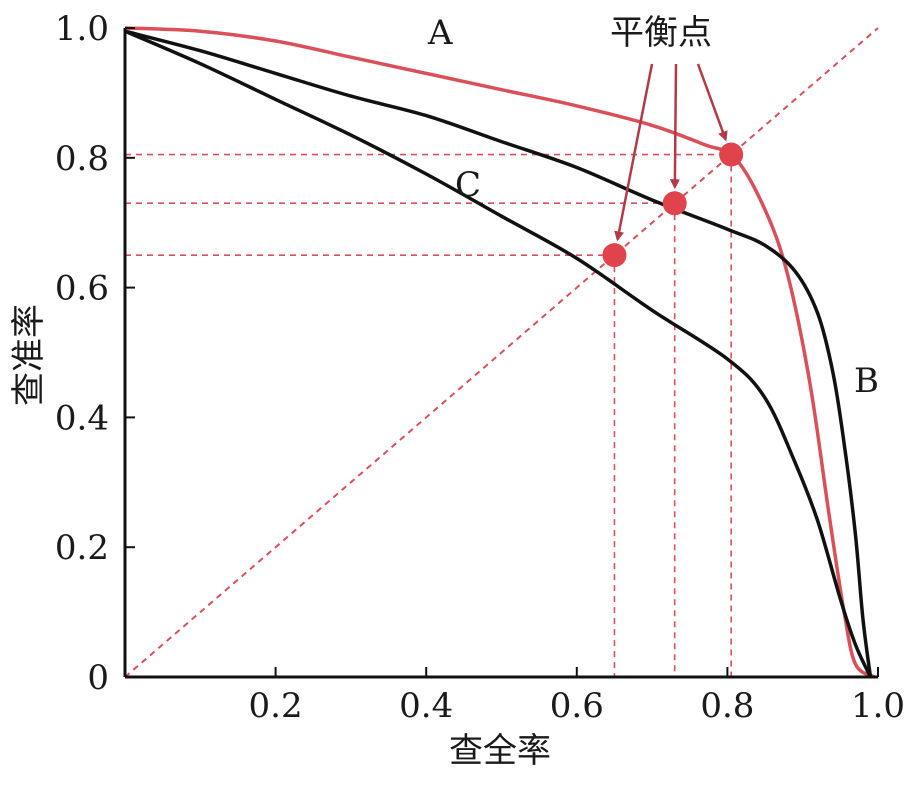 The height and width of the screenshot is (794, 920). I want to click on y-tick-label: 0.6, so click(82, 289).